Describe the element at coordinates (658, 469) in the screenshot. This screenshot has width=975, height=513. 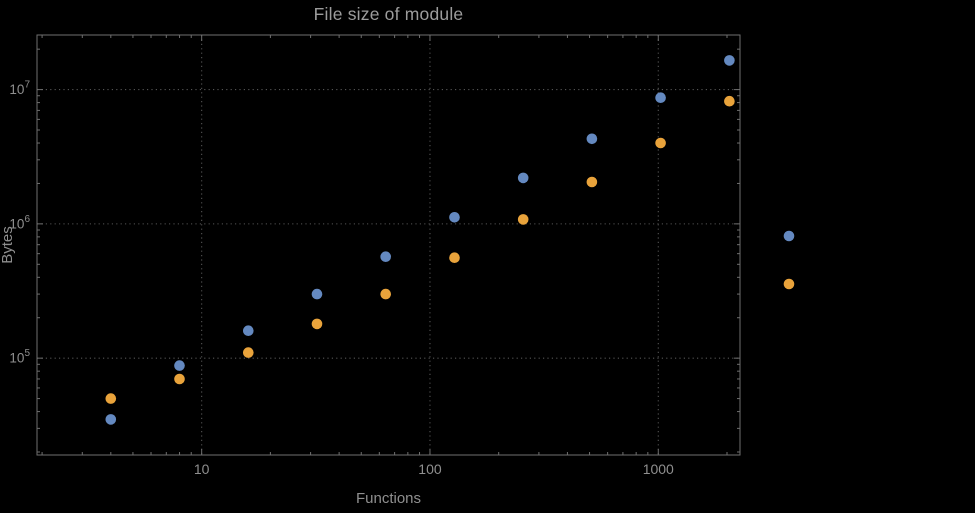
I see `svg-text: 1000` at that location.